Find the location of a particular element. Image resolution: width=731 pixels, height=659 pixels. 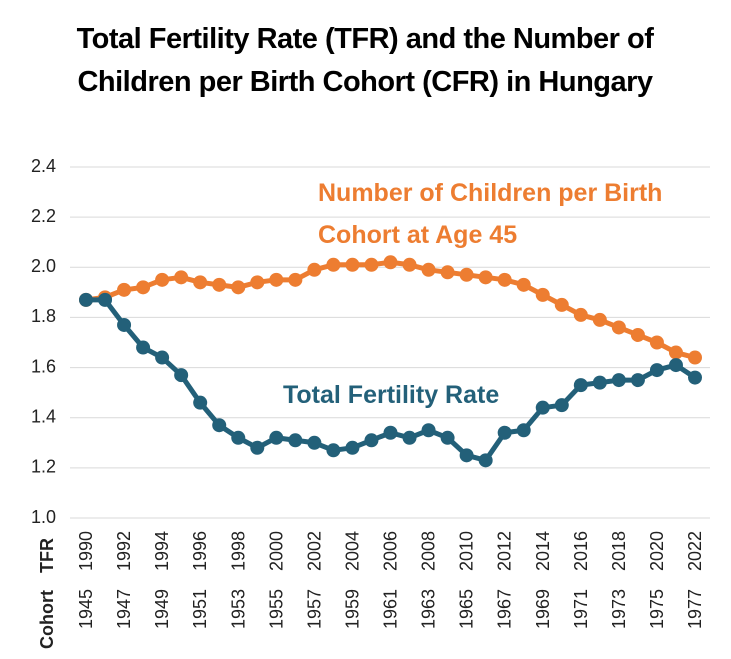

x-tick-label: 1975 is located at coordinates (657, 609).